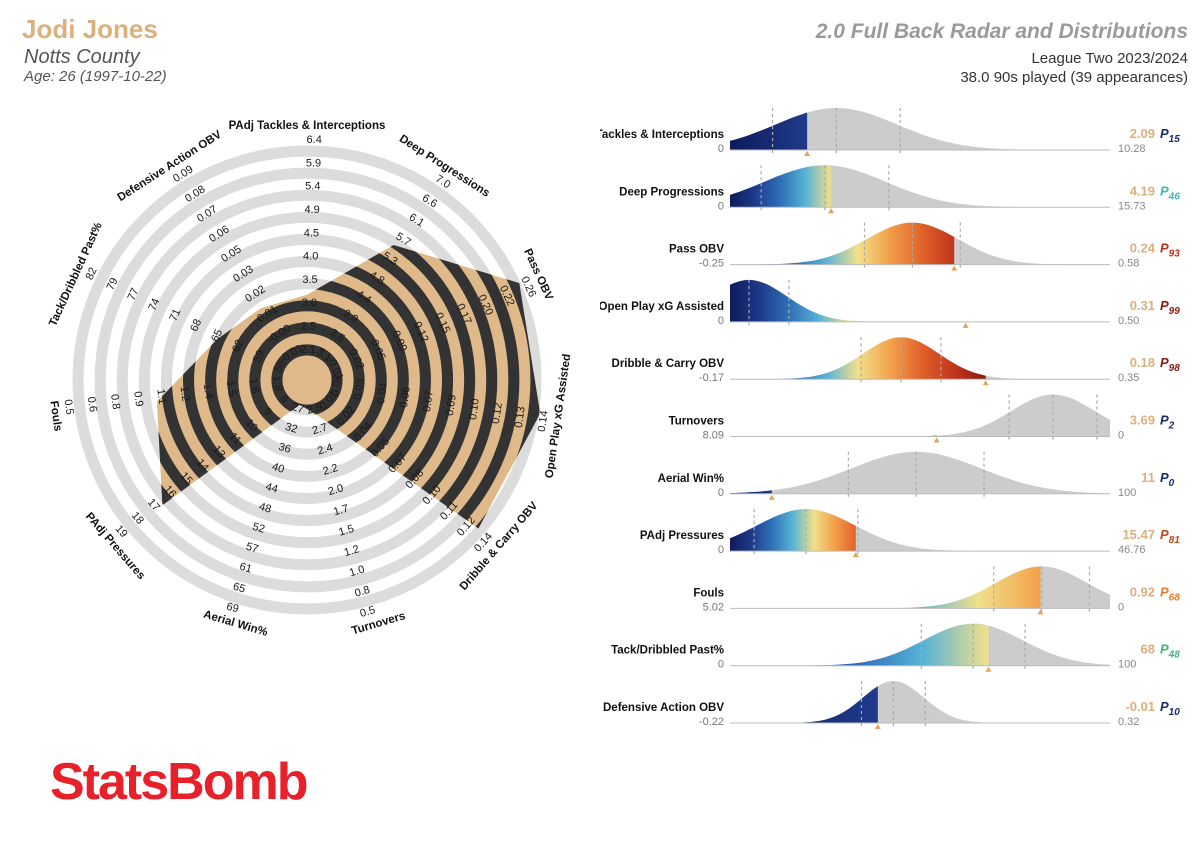  I want to click on percentile-label: P93, so click(1170, 250).